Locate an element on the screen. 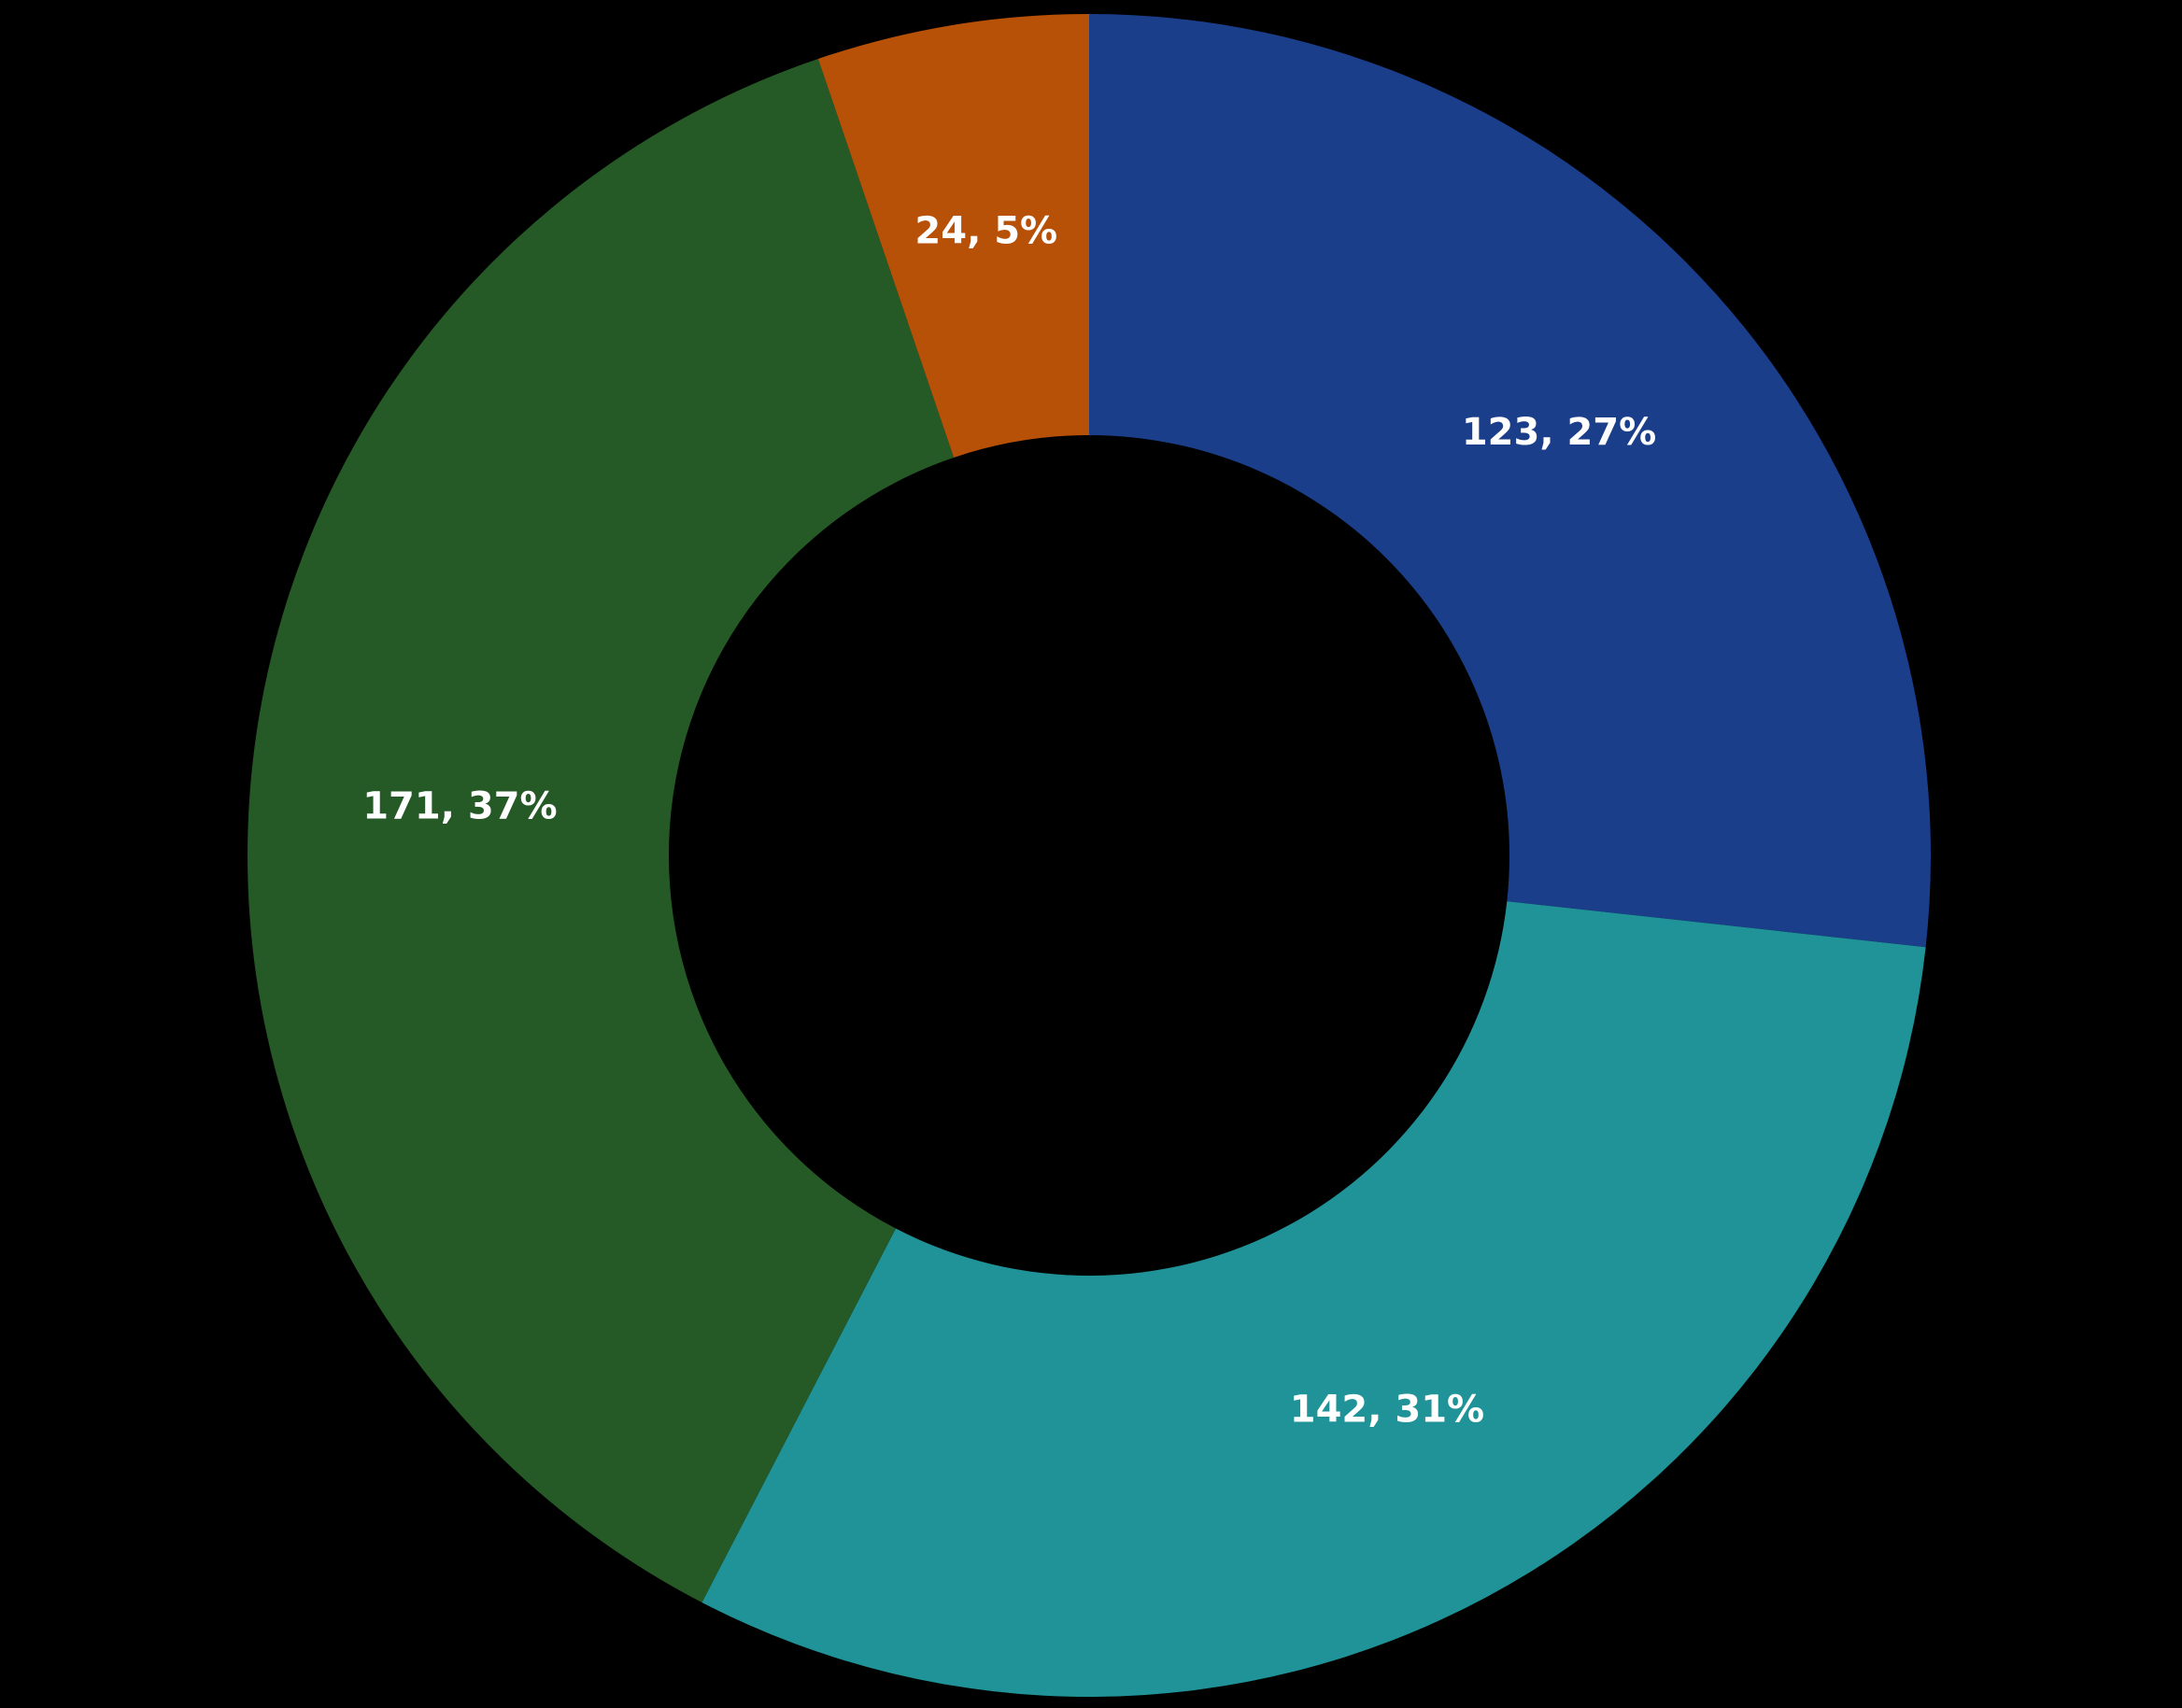  data-label: 24, 5% is located at coordinates (985, 231).